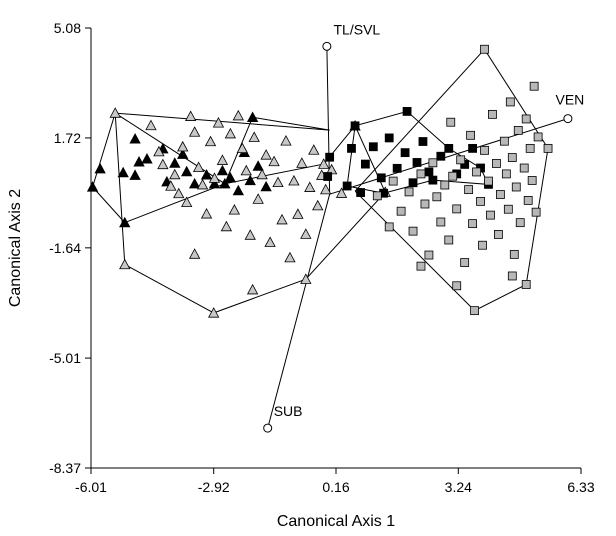 The image size is (616, 536). What do you see at coordinates (15, 248) in the screenshot?
I see `y-axis-title: Canonical Axis 2` at bounding box center [15, 248].